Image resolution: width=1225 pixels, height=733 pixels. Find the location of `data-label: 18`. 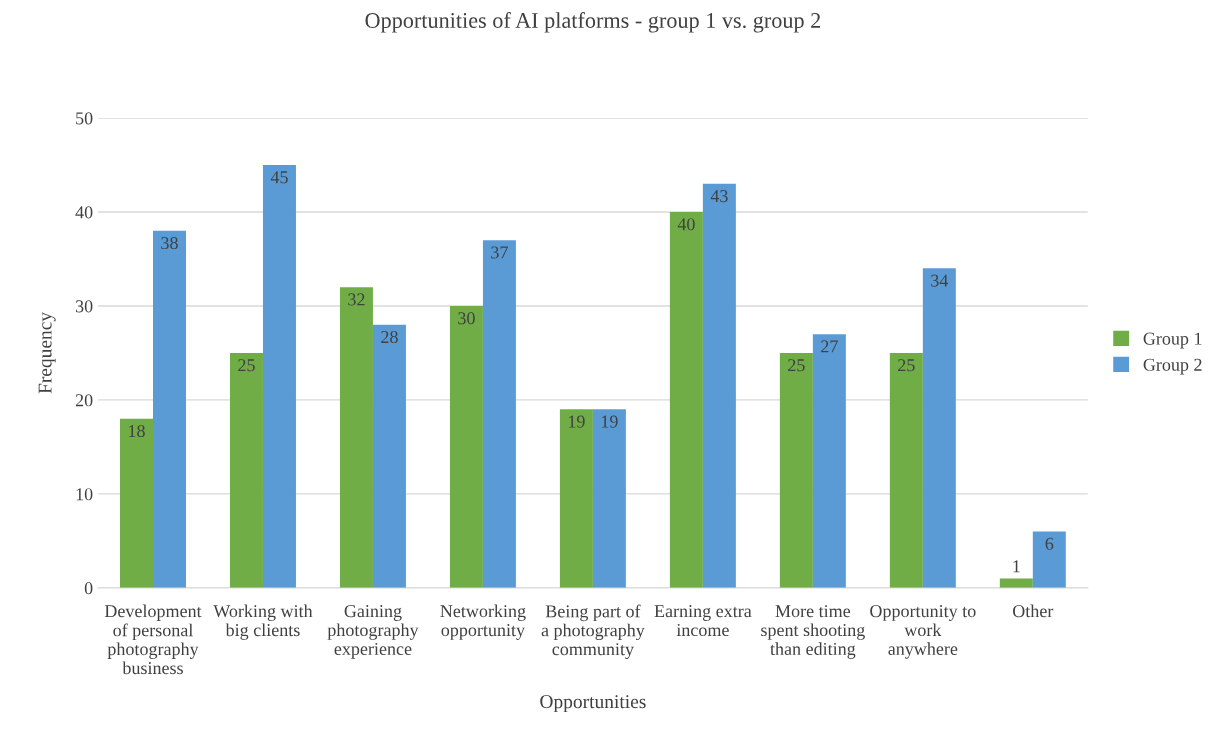

data-label: 18 is located at coordinates (137, 431).